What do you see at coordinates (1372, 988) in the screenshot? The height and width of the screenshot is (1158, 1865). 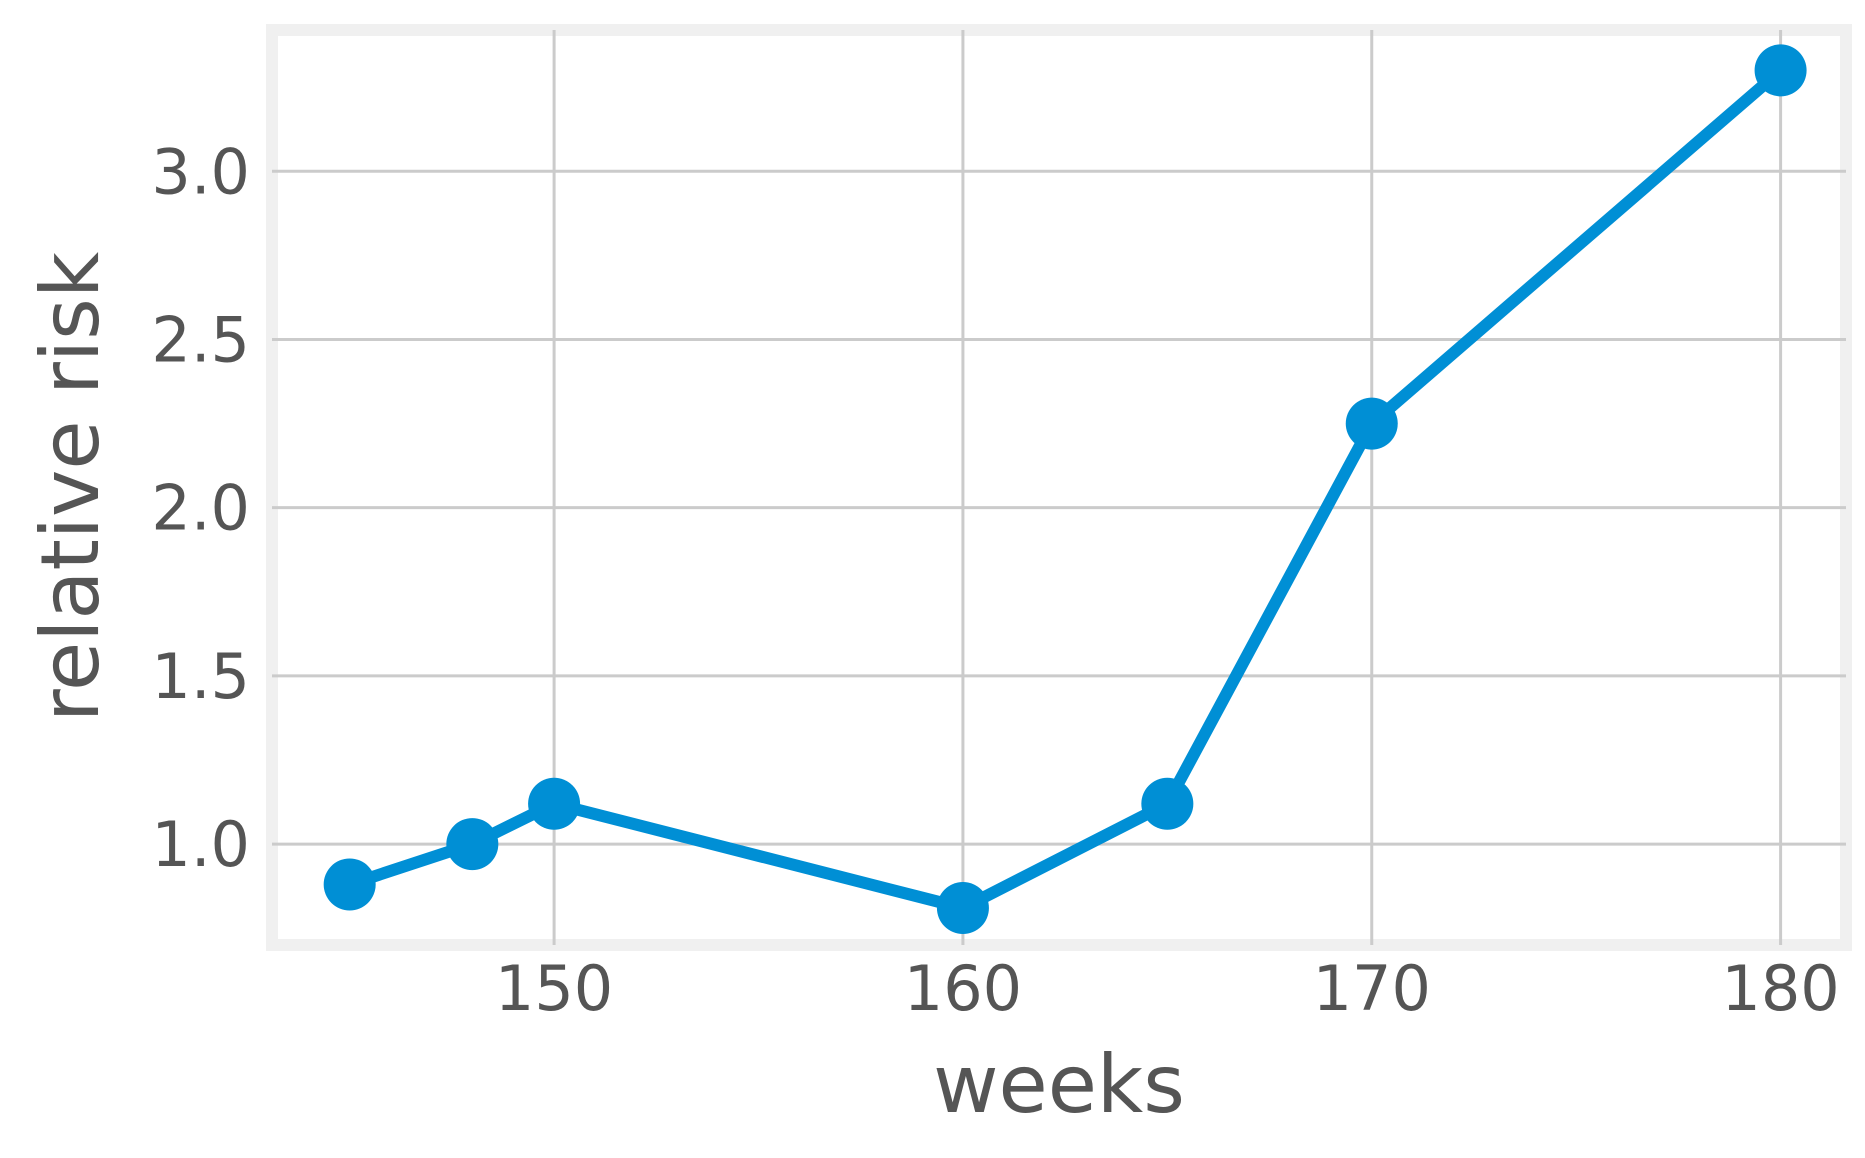 I see `x-tick-label: 170` at bounding box center [1372, 988].